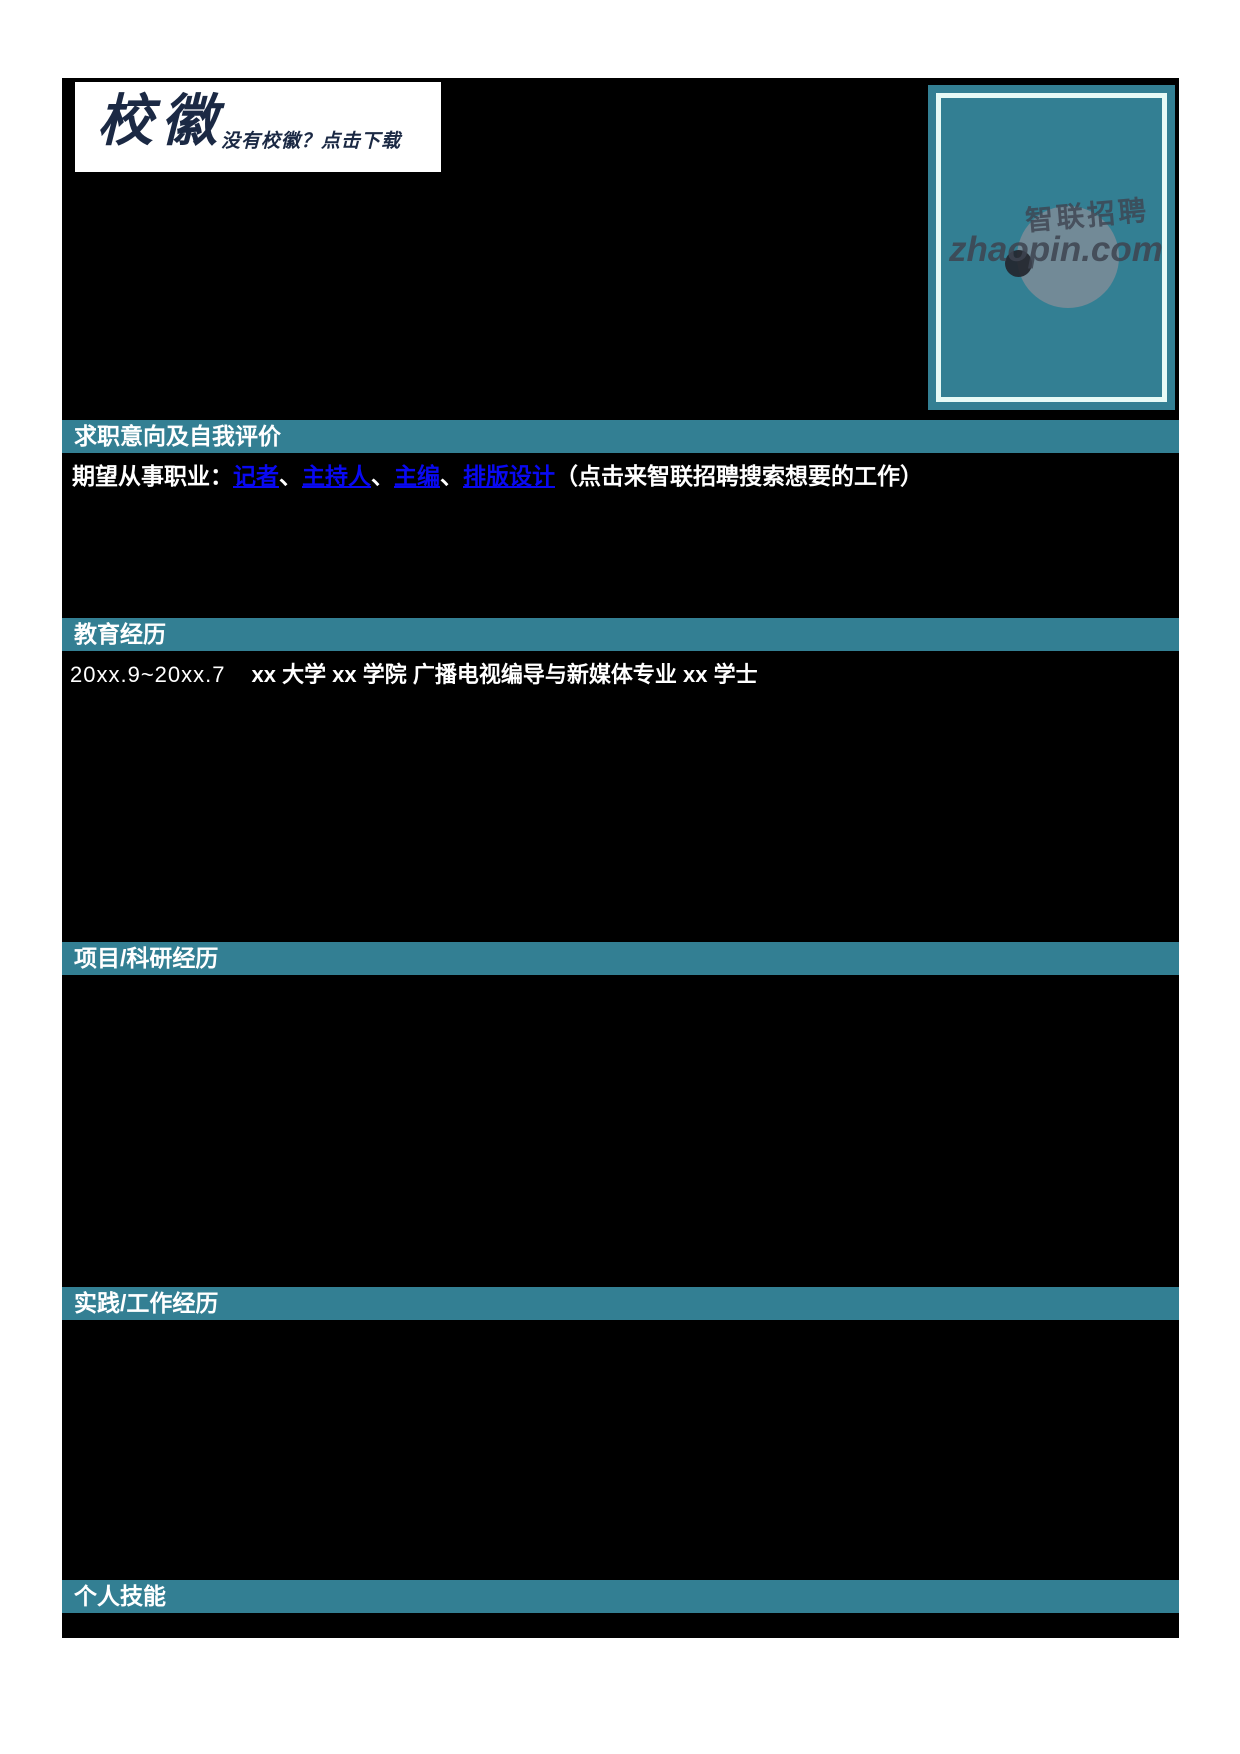 The height and width of the screenshot is (1754, 1240). I want to click on education-period: 20xx.9~20xx.7, so click(148, 674).